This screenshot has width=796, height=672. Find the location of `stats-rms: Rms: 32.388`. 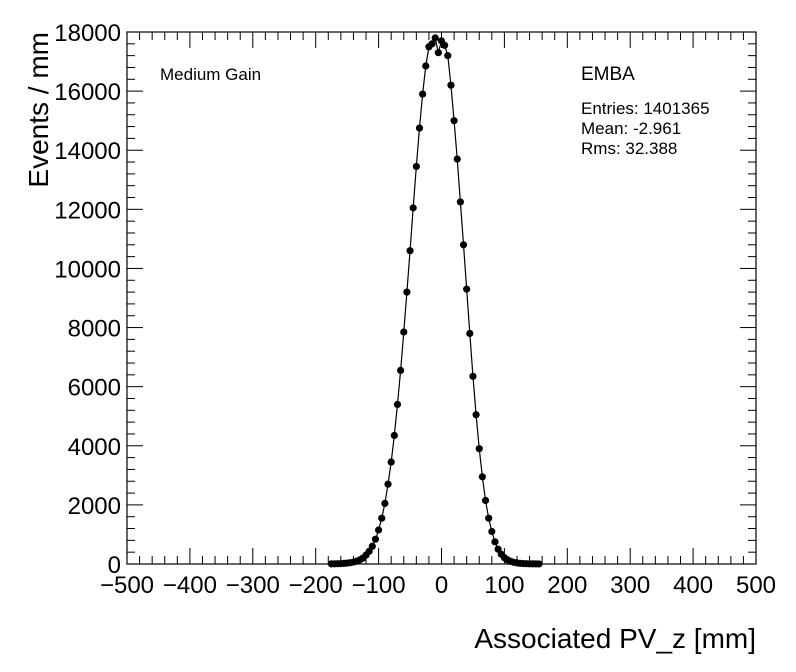

stats-rms: Rms: 32.388 is located at coordinates (629, 148).